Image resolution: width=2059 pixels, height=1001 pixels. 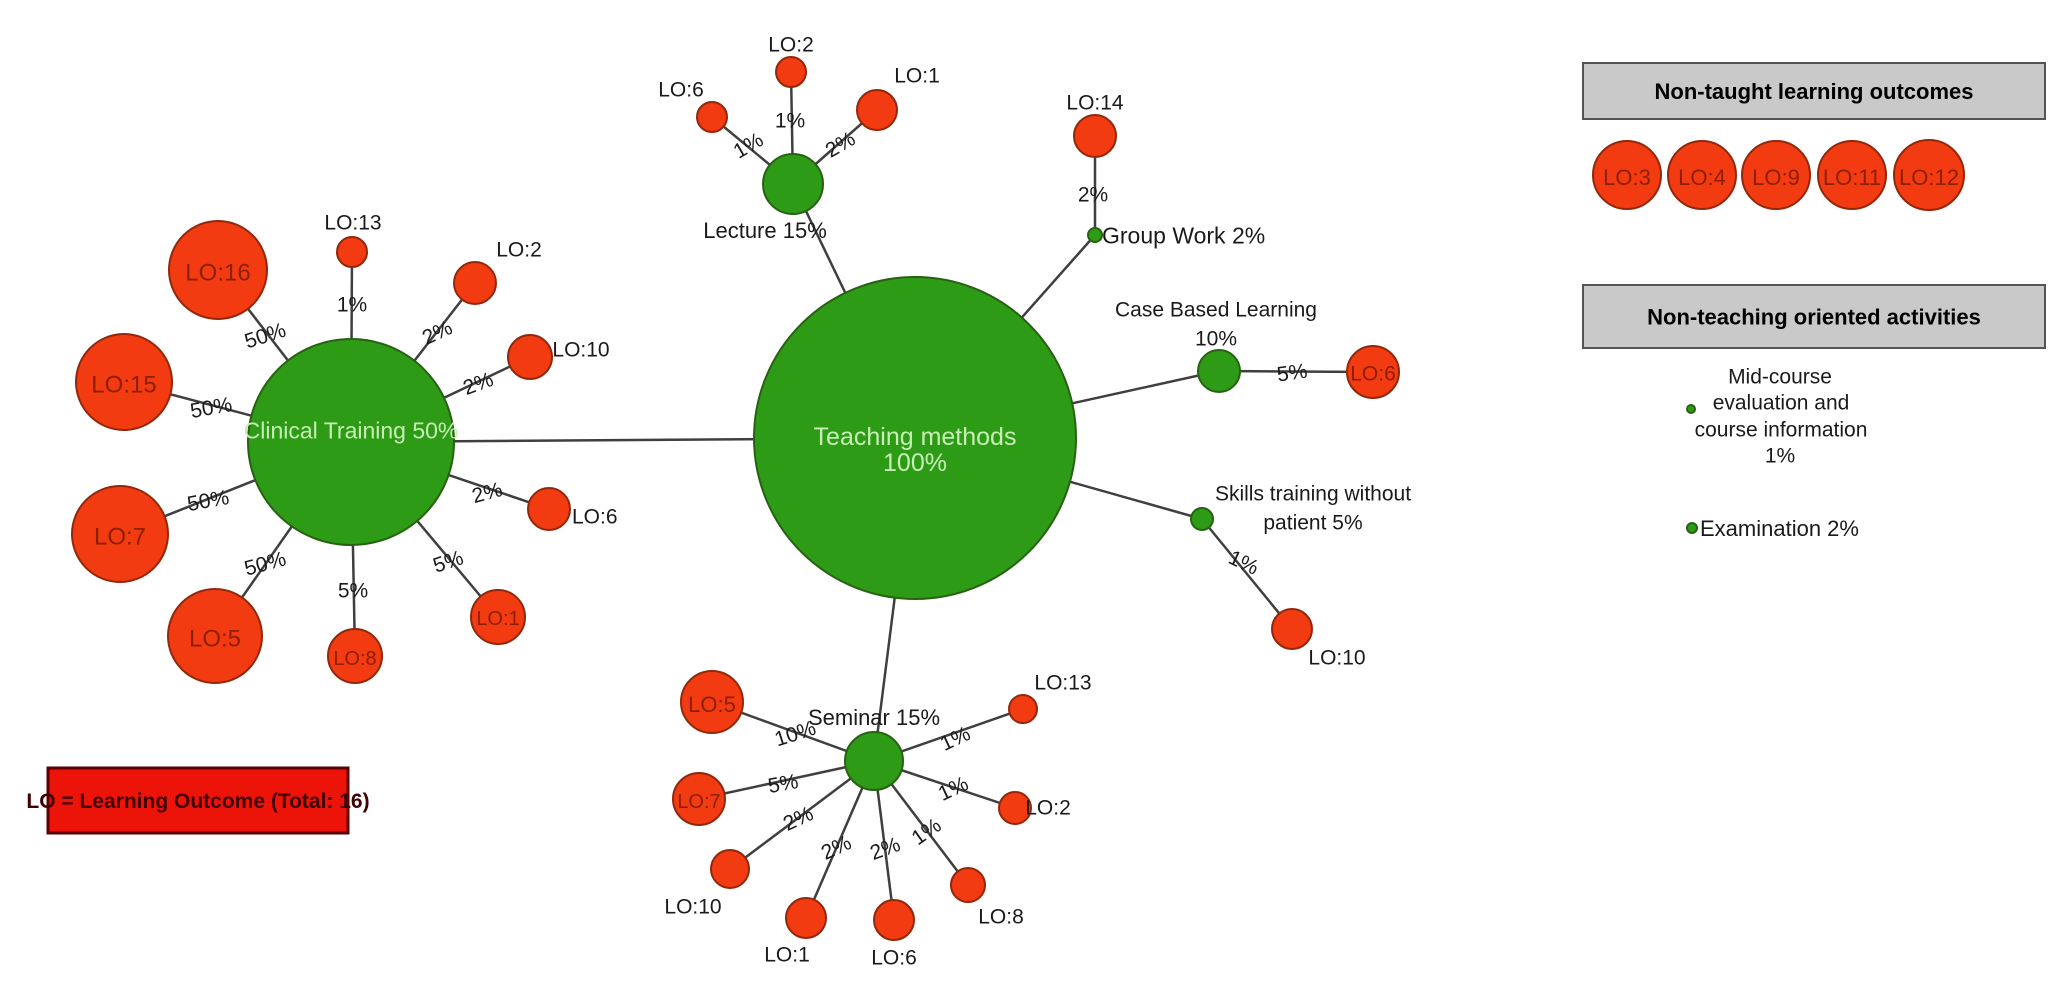 What do you see at coordinates (549, 509) in the screenshot?
I see `node-lo6-clinical` at bounding box center [549, 509].